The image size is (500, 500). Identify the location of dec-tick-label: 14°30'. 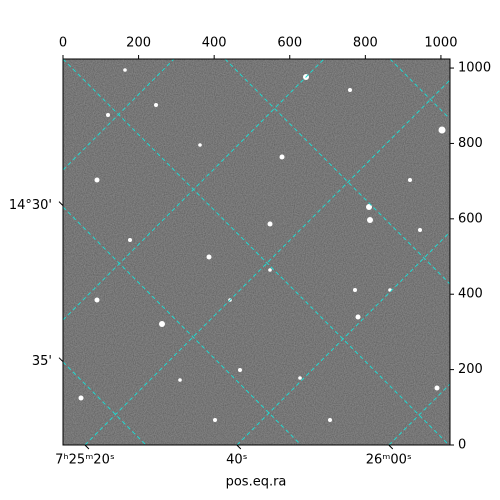
(30, 205).